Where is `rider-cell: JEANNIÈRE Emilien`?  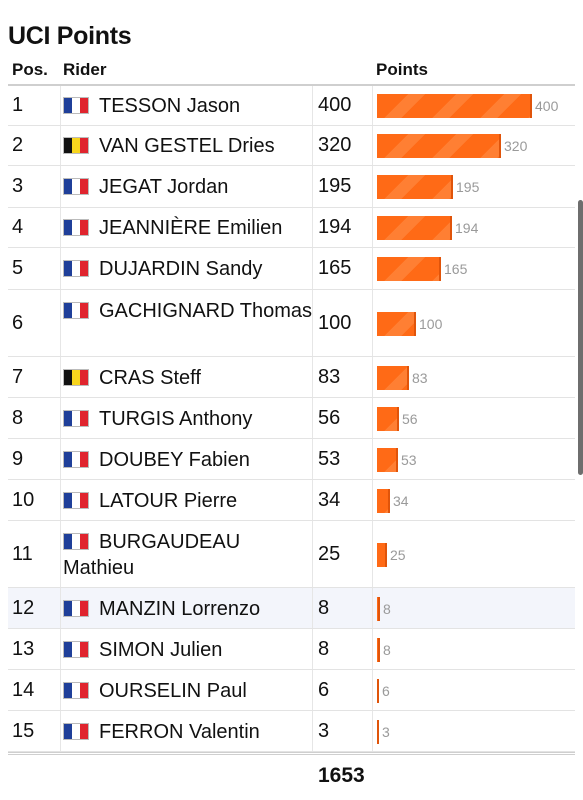 rider-cell: JEANNIÈRE Emilien is located at coordinates (188, 228).